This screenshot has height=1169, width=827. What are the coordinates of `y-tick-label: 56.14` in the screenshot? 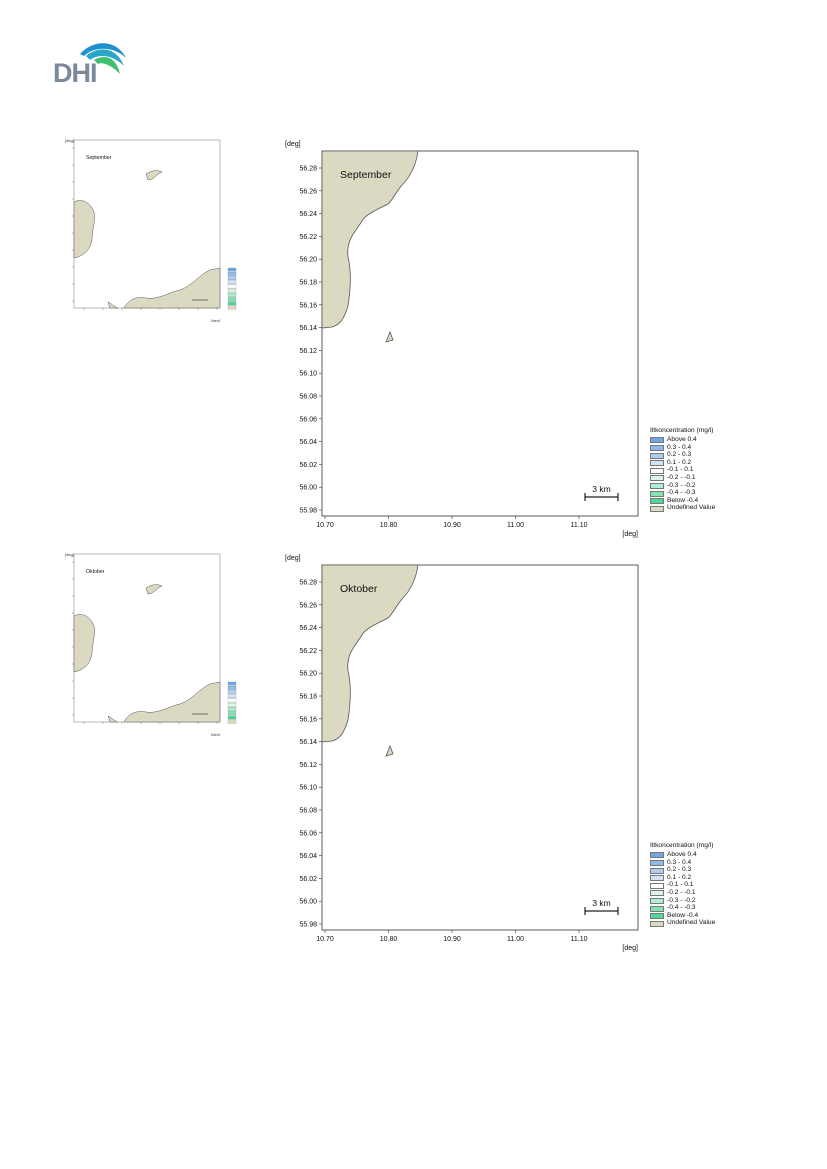 It's located at (308, 742).